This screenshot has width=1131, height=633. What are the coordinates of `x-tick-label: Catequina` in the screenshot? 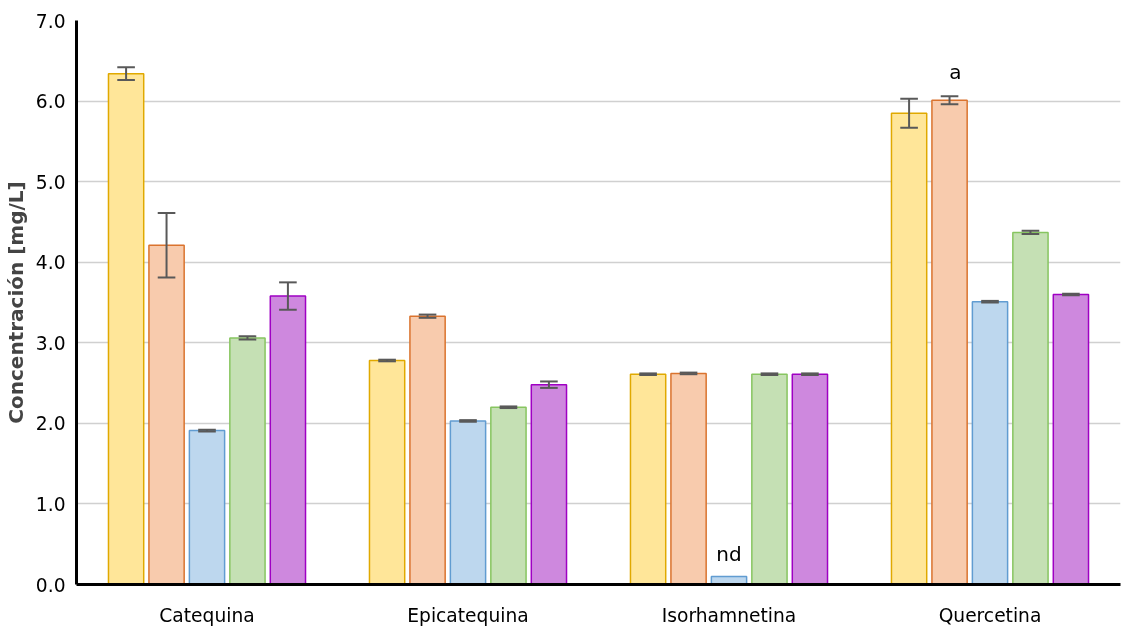 It's located at (207, 615).